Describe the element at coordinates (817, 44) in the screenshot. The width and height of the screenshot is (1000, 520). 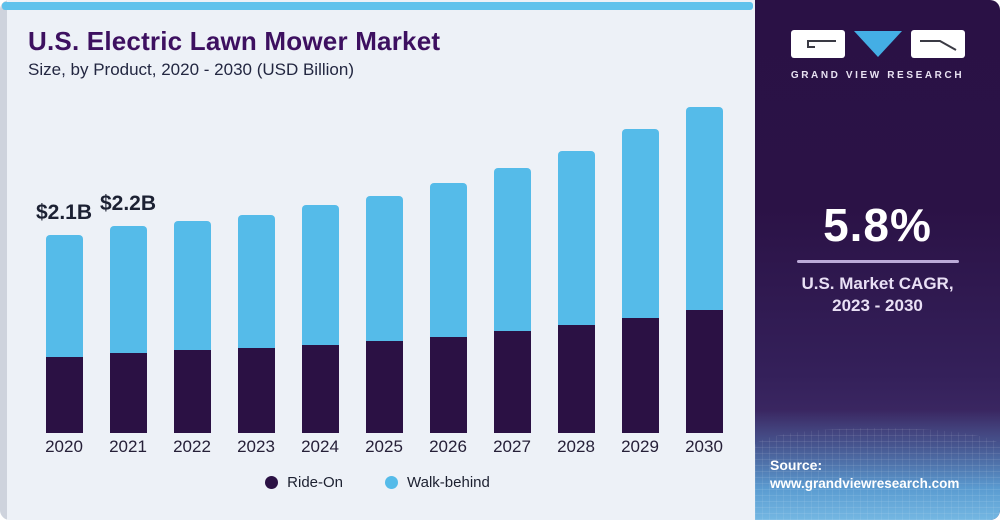
I see `logo-g-icon` at that location.